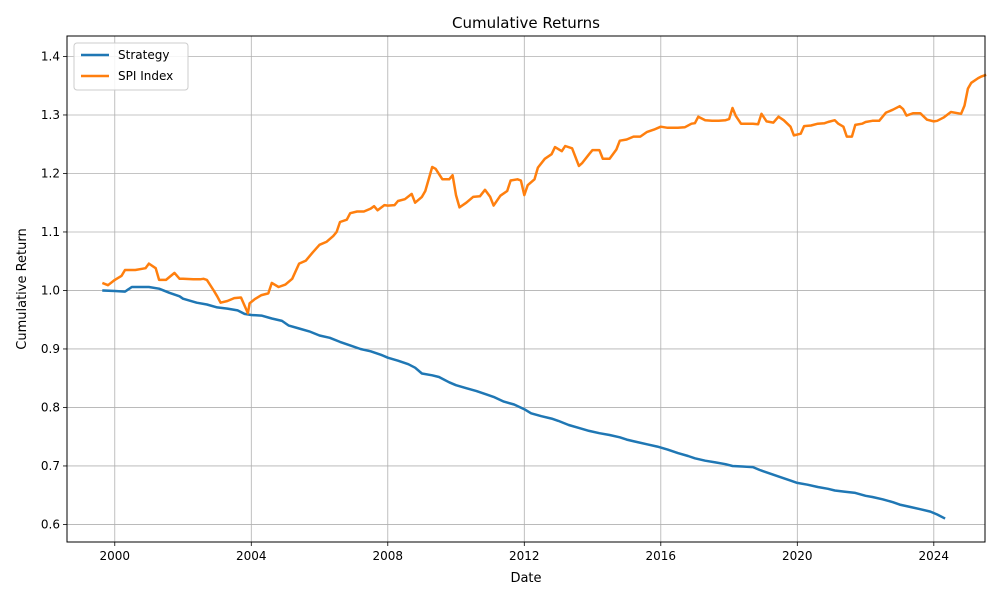 The image size is (1000, 600). What do you see at coordinates (50, 290) in the screenshot?
I see `y-tick-label: 1.0` at bounding box center [50, 290].